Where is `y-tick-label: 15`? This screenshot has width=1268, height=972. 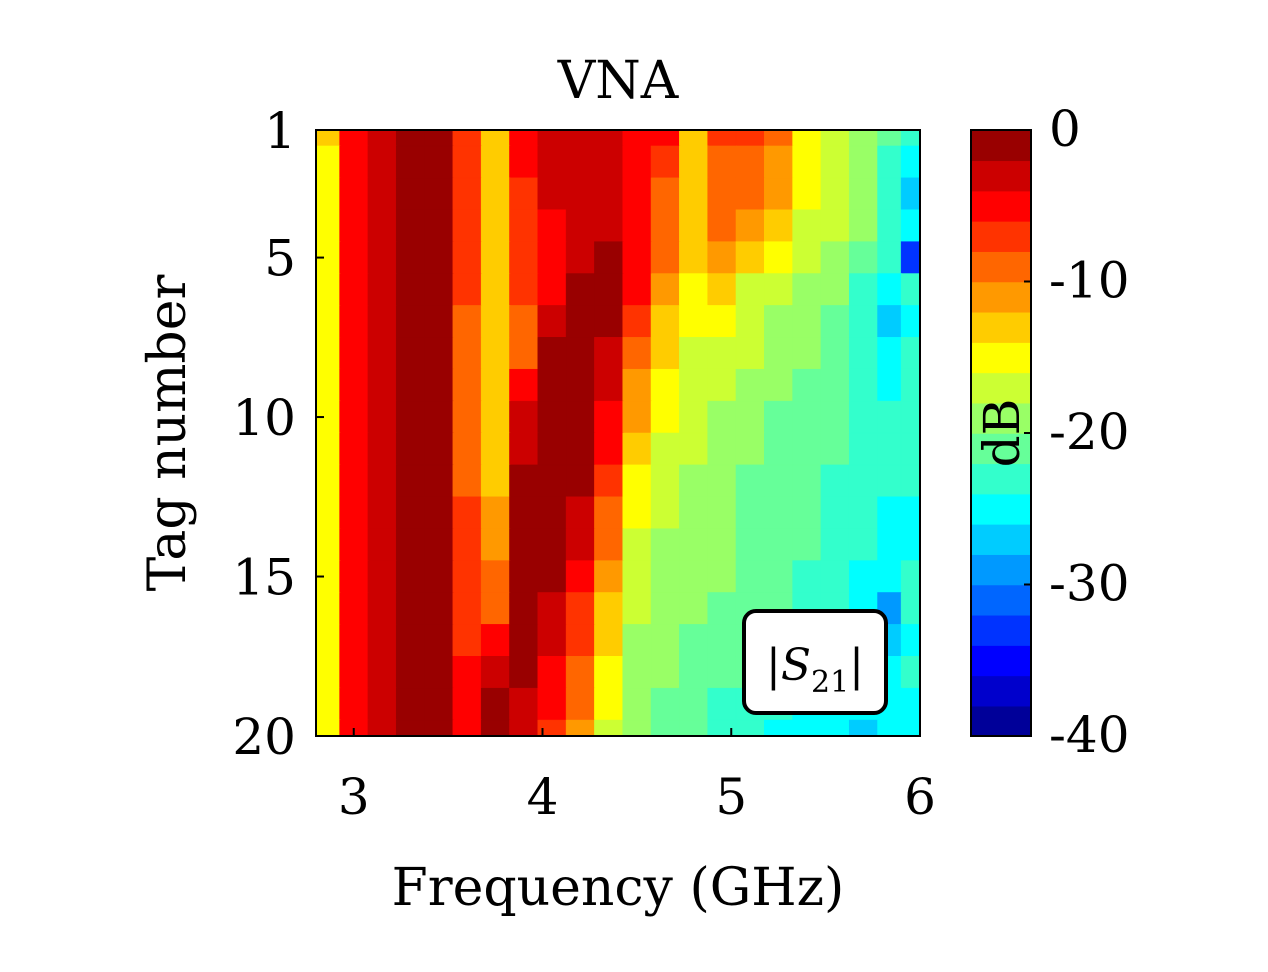 y-tick-label: 15 is located at coordinates (264, 578).